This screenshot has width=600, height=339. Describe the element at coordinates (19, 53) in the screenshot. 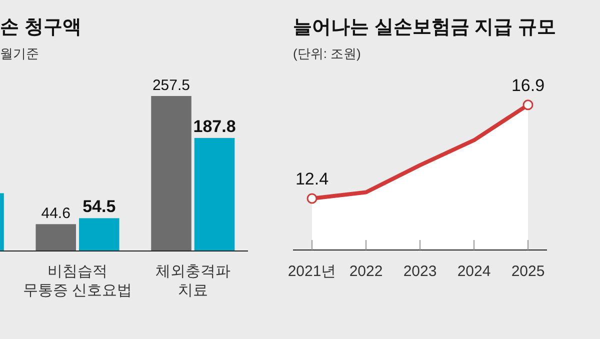

I see `chart-subtitle: 월기준` at that location.